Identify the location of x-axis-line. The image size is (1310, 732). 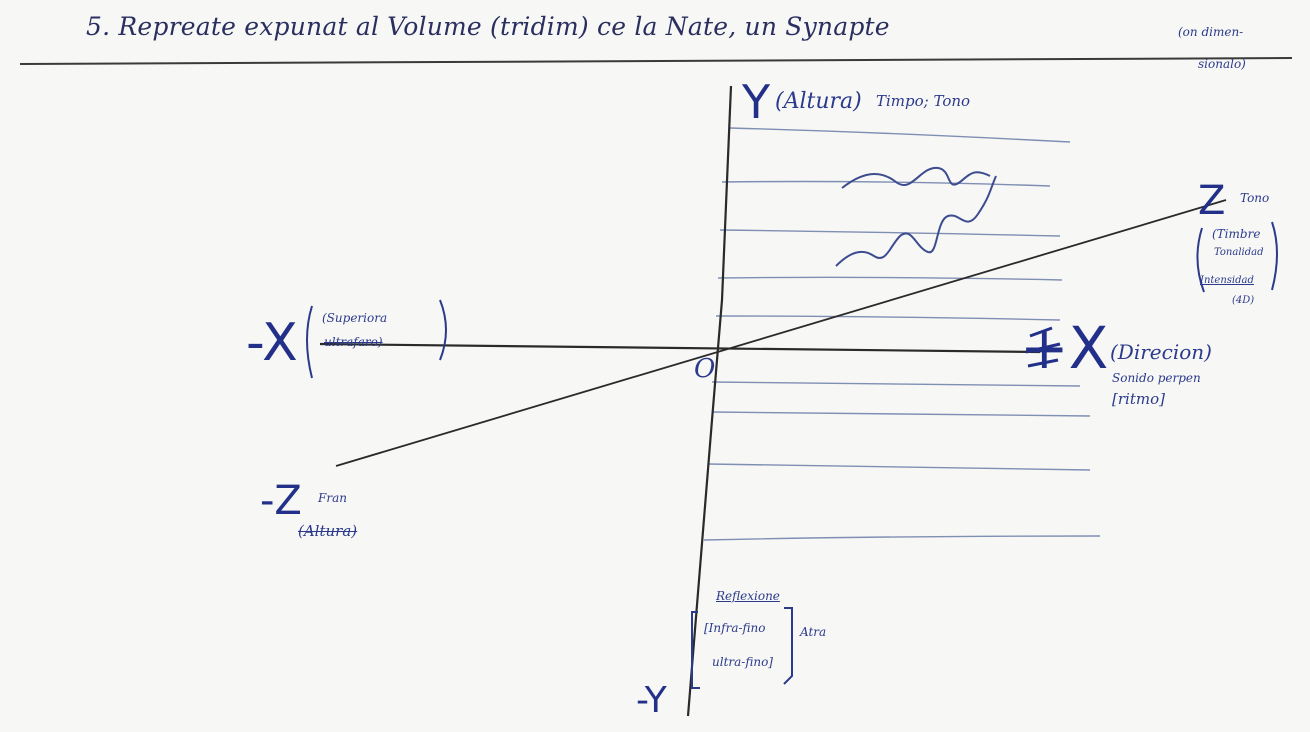
(680, 348).